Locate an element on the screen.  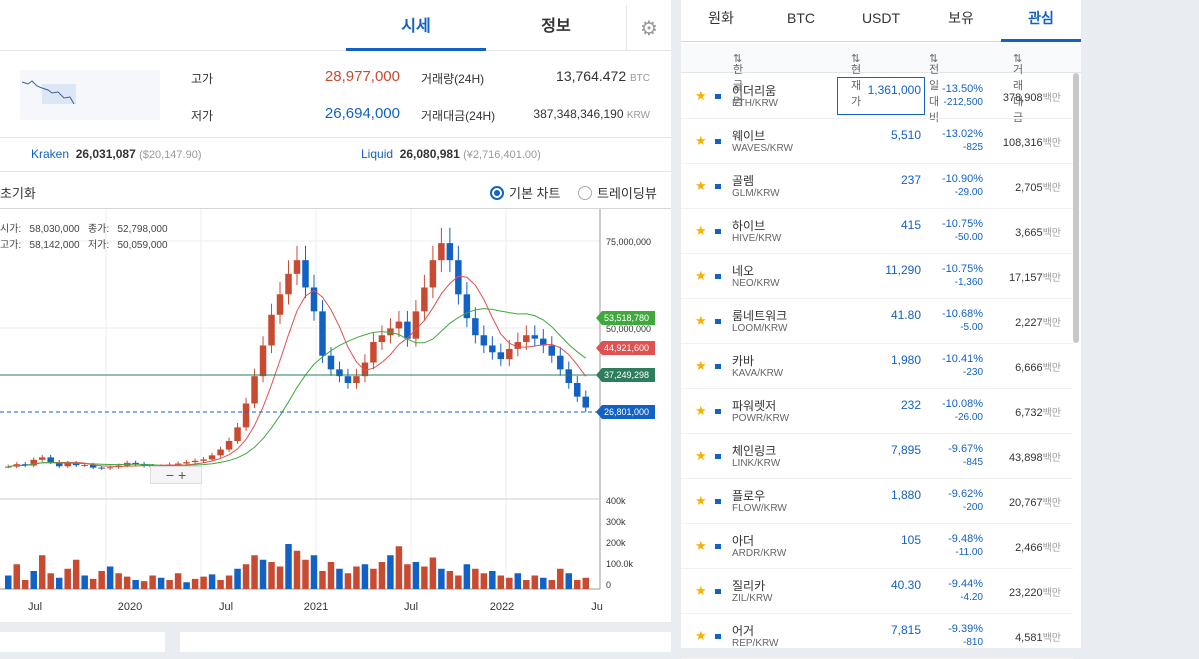
gear-icon: ⚙ is located at coordinates (648, 28).